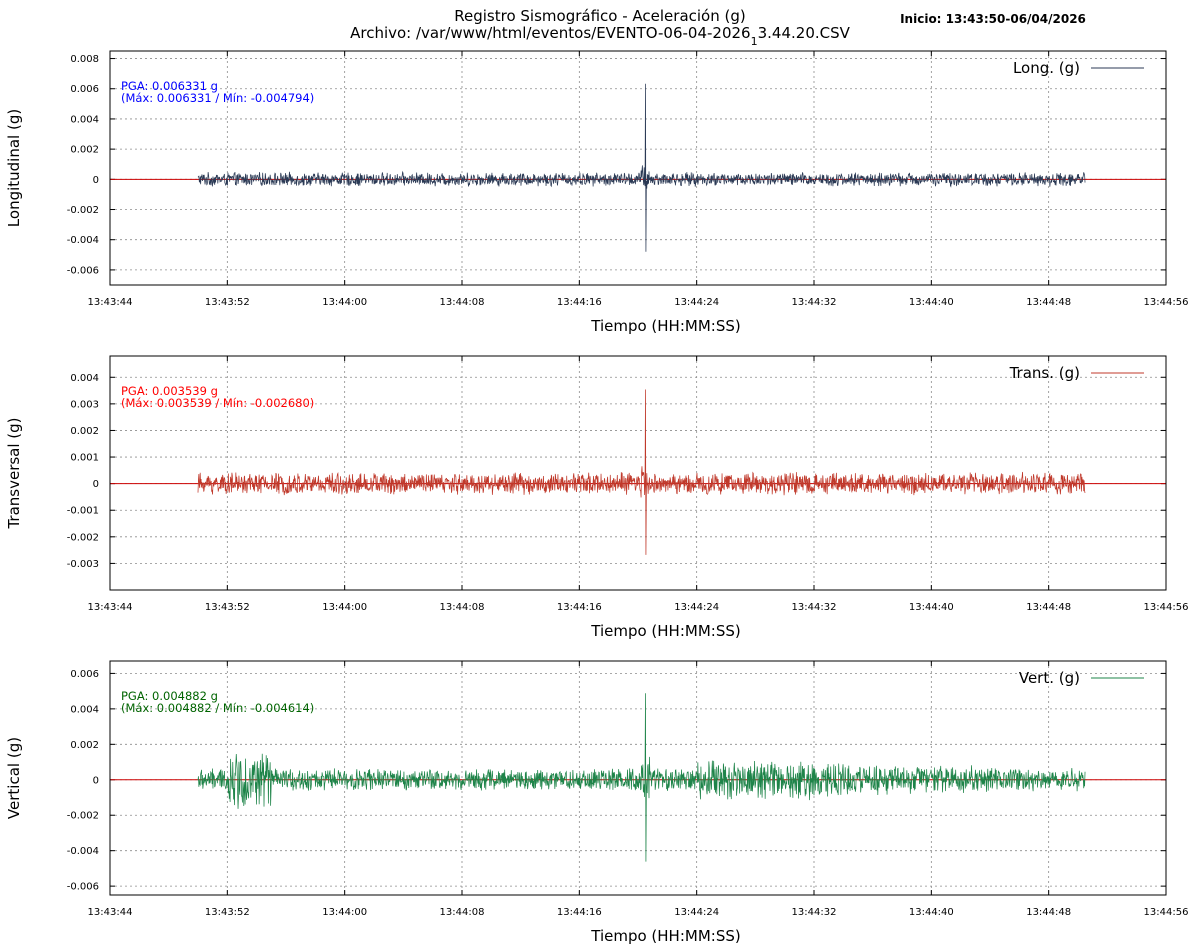  What do you see at coordinates (599, 16) in the screenshot?
I see `figure-title: Registro Sismográfico - Aceleración (g)` at bounding box center [599, 16].